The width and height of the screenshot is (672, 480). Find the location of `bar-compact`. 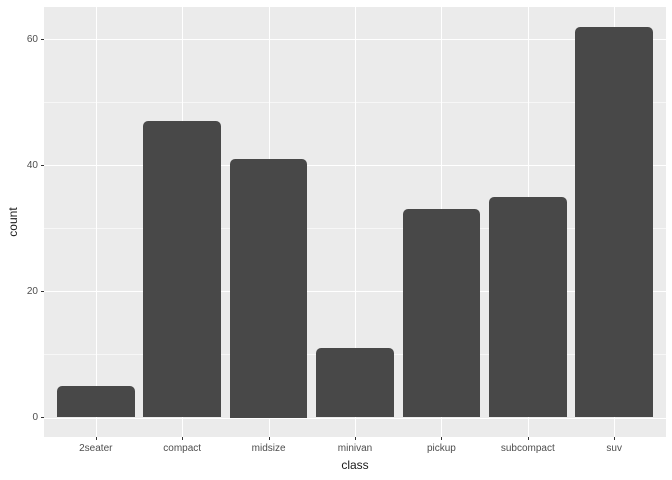

bar-compact is located at coordinates (182, 269).